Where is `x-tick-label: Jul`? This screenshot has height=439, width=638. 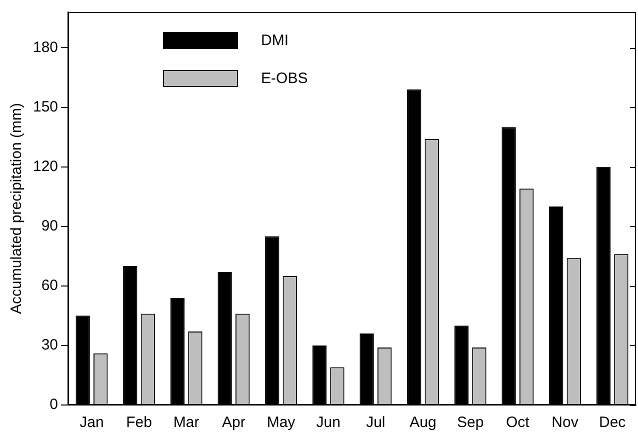 x-tick-label: Jul is located at coordinates (376, 423).